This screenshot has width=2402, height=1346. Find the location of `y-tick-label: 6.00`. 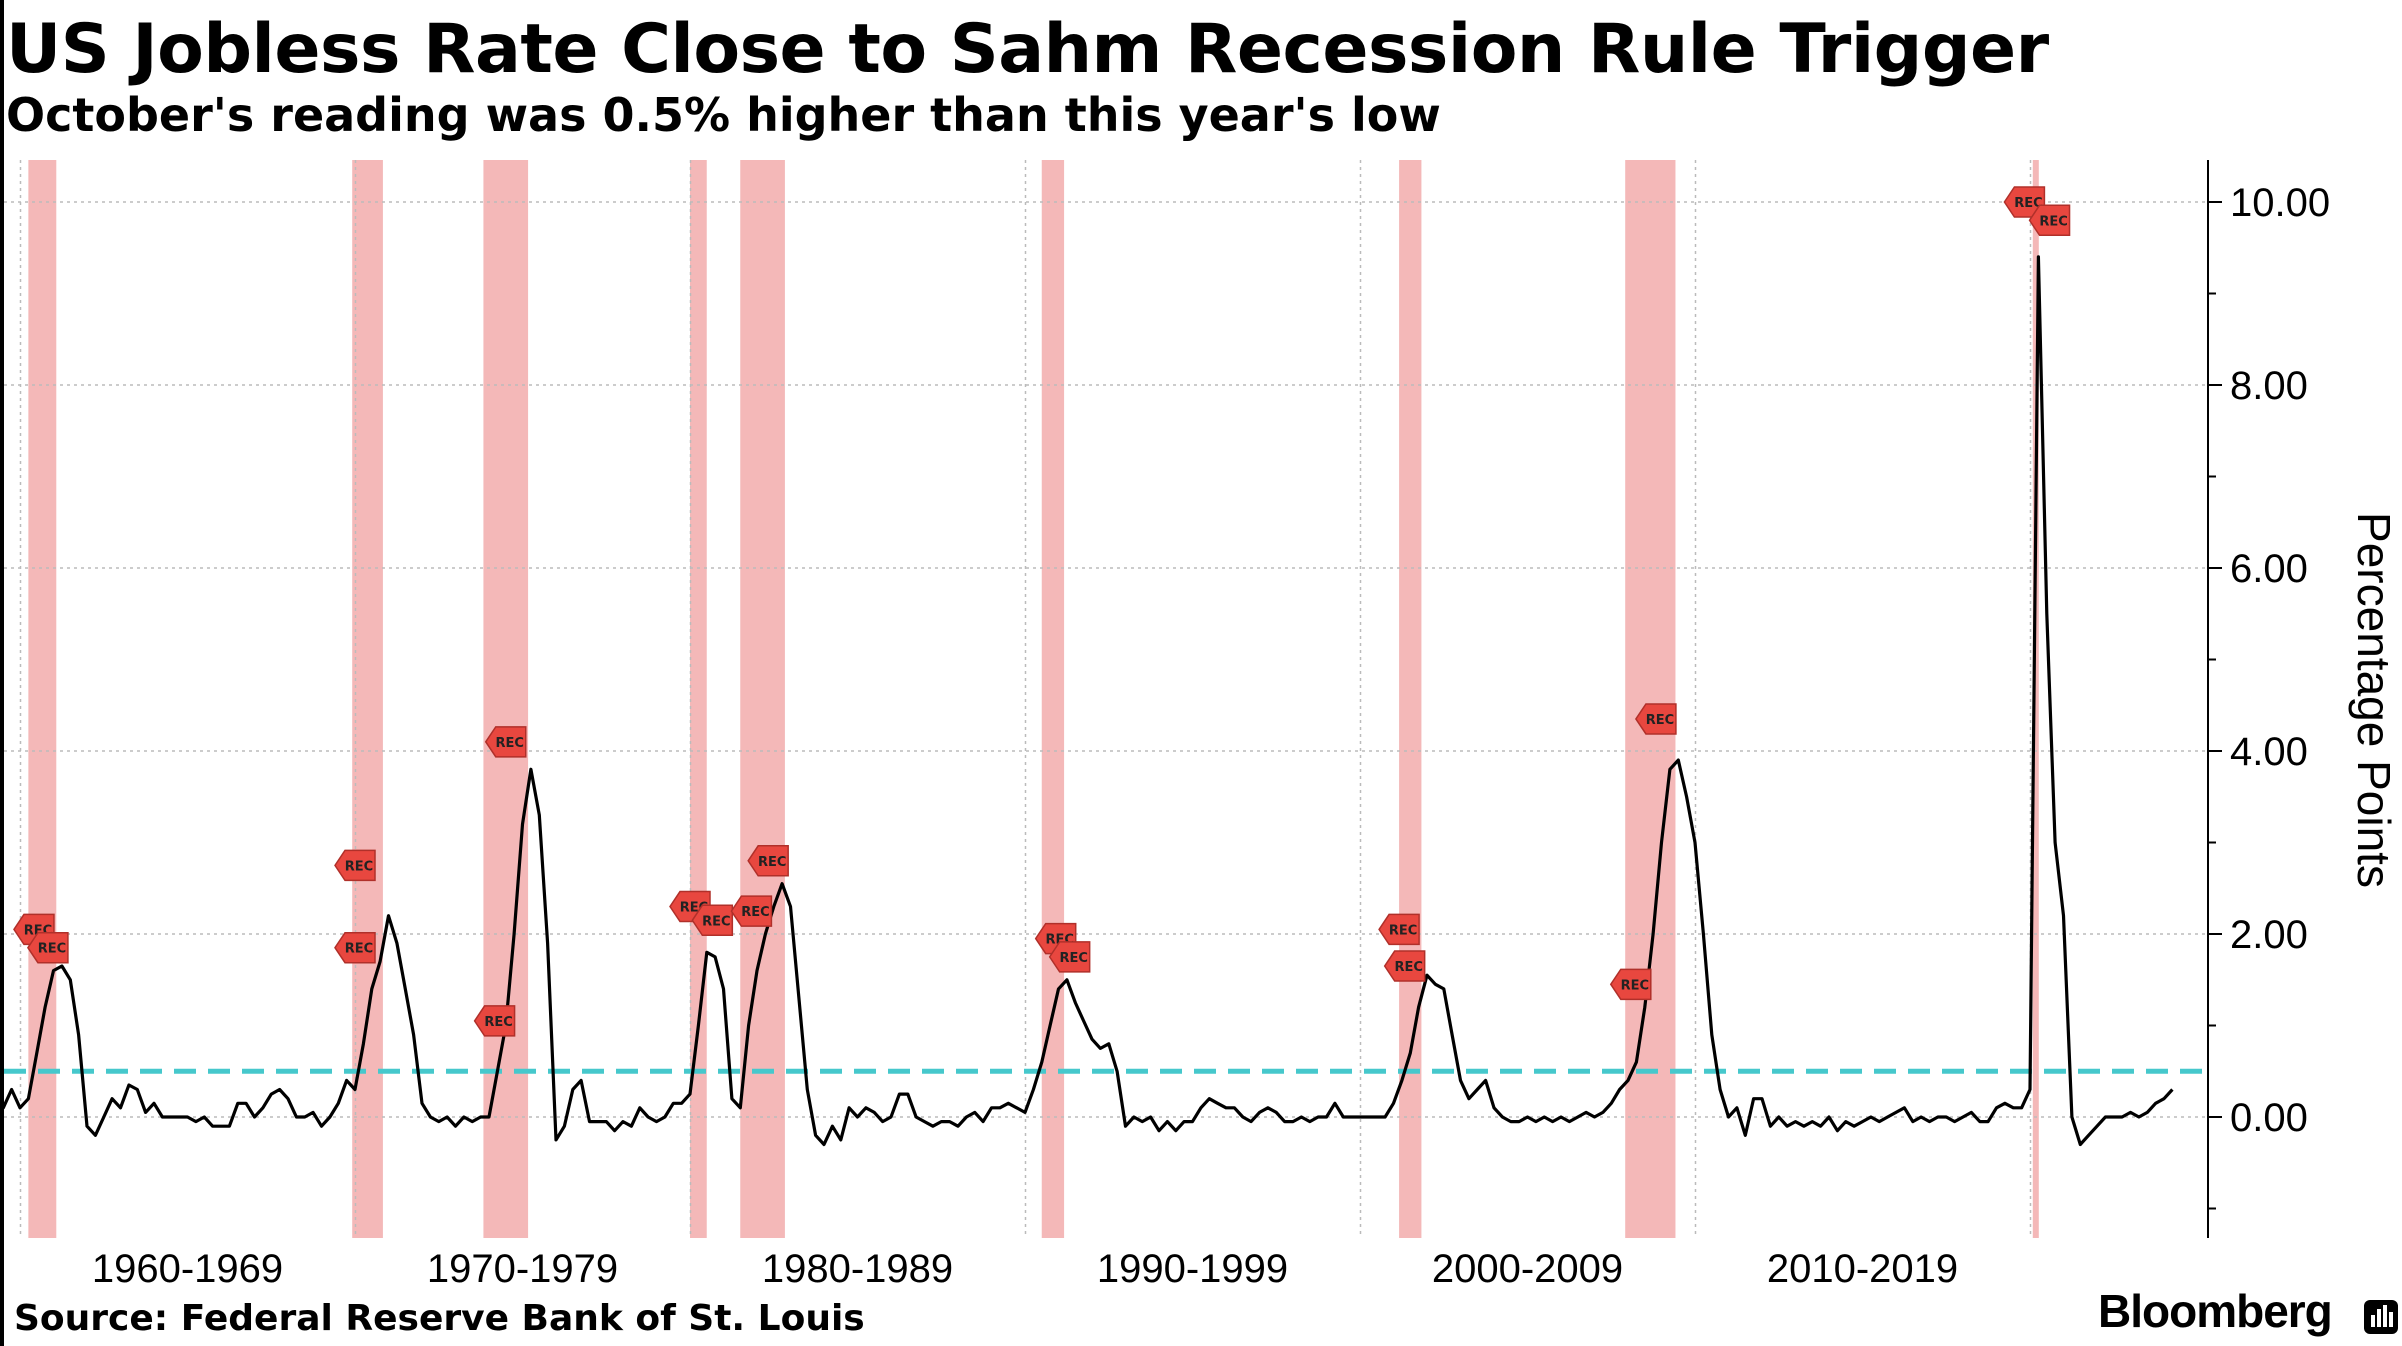

y-tick-label: 6.00 is located at coordinates (2269, 569).